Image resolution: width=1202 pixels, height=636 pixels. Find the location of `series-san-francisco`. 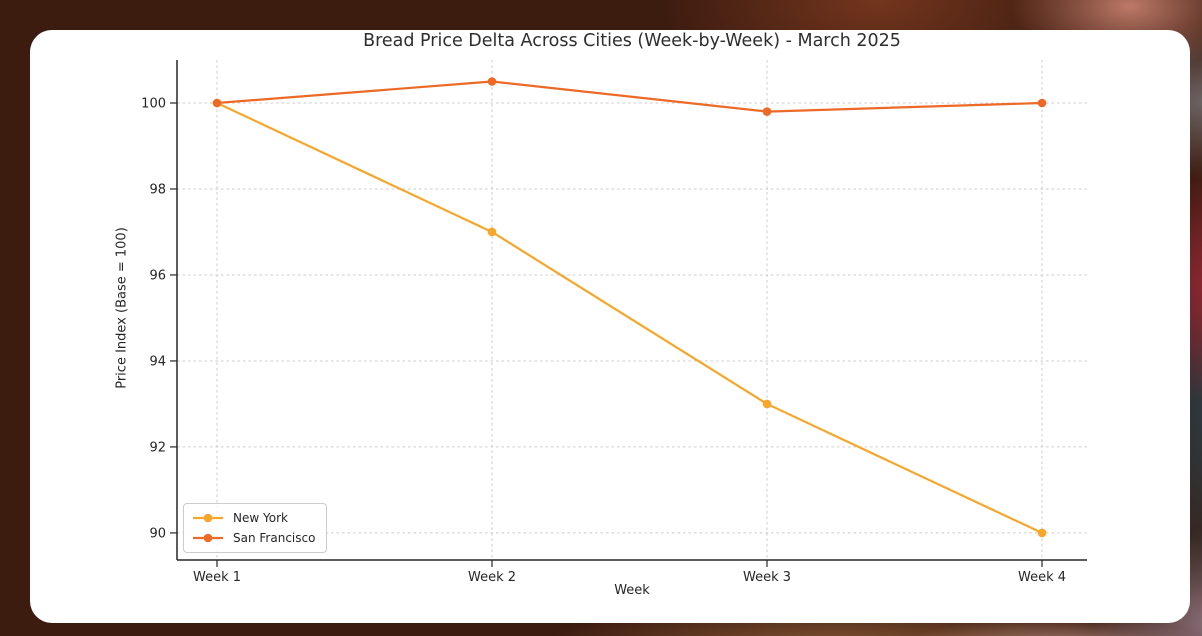

series-san-francisco is located at coordinates (629, 96).